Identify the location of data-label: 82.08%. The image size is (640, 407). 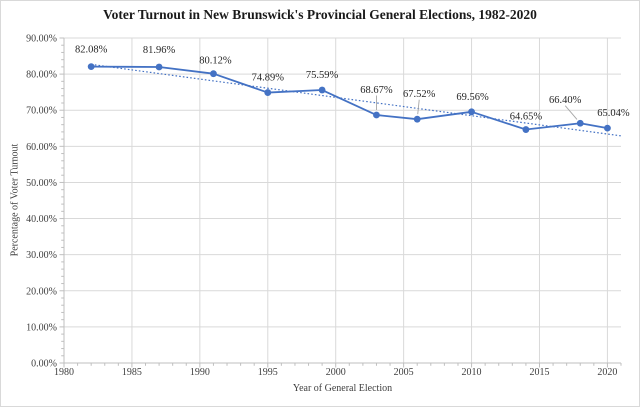
(91, 50).